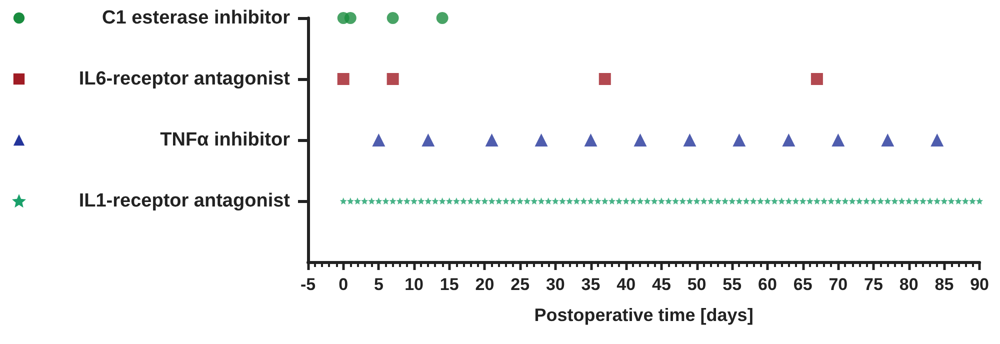 This screenshot has width=1000, height=344. What do you see at coordinates (944, 284) in the screenshot?
I see `x-tick-label: 85` at bounding box center [944, 284].